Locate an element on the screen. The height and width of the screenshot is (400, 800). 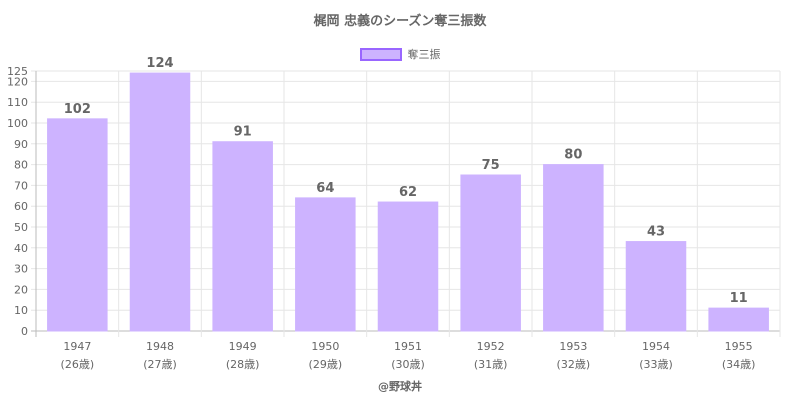
x-tick-label: 1950 is located at coordinates (325, 346).